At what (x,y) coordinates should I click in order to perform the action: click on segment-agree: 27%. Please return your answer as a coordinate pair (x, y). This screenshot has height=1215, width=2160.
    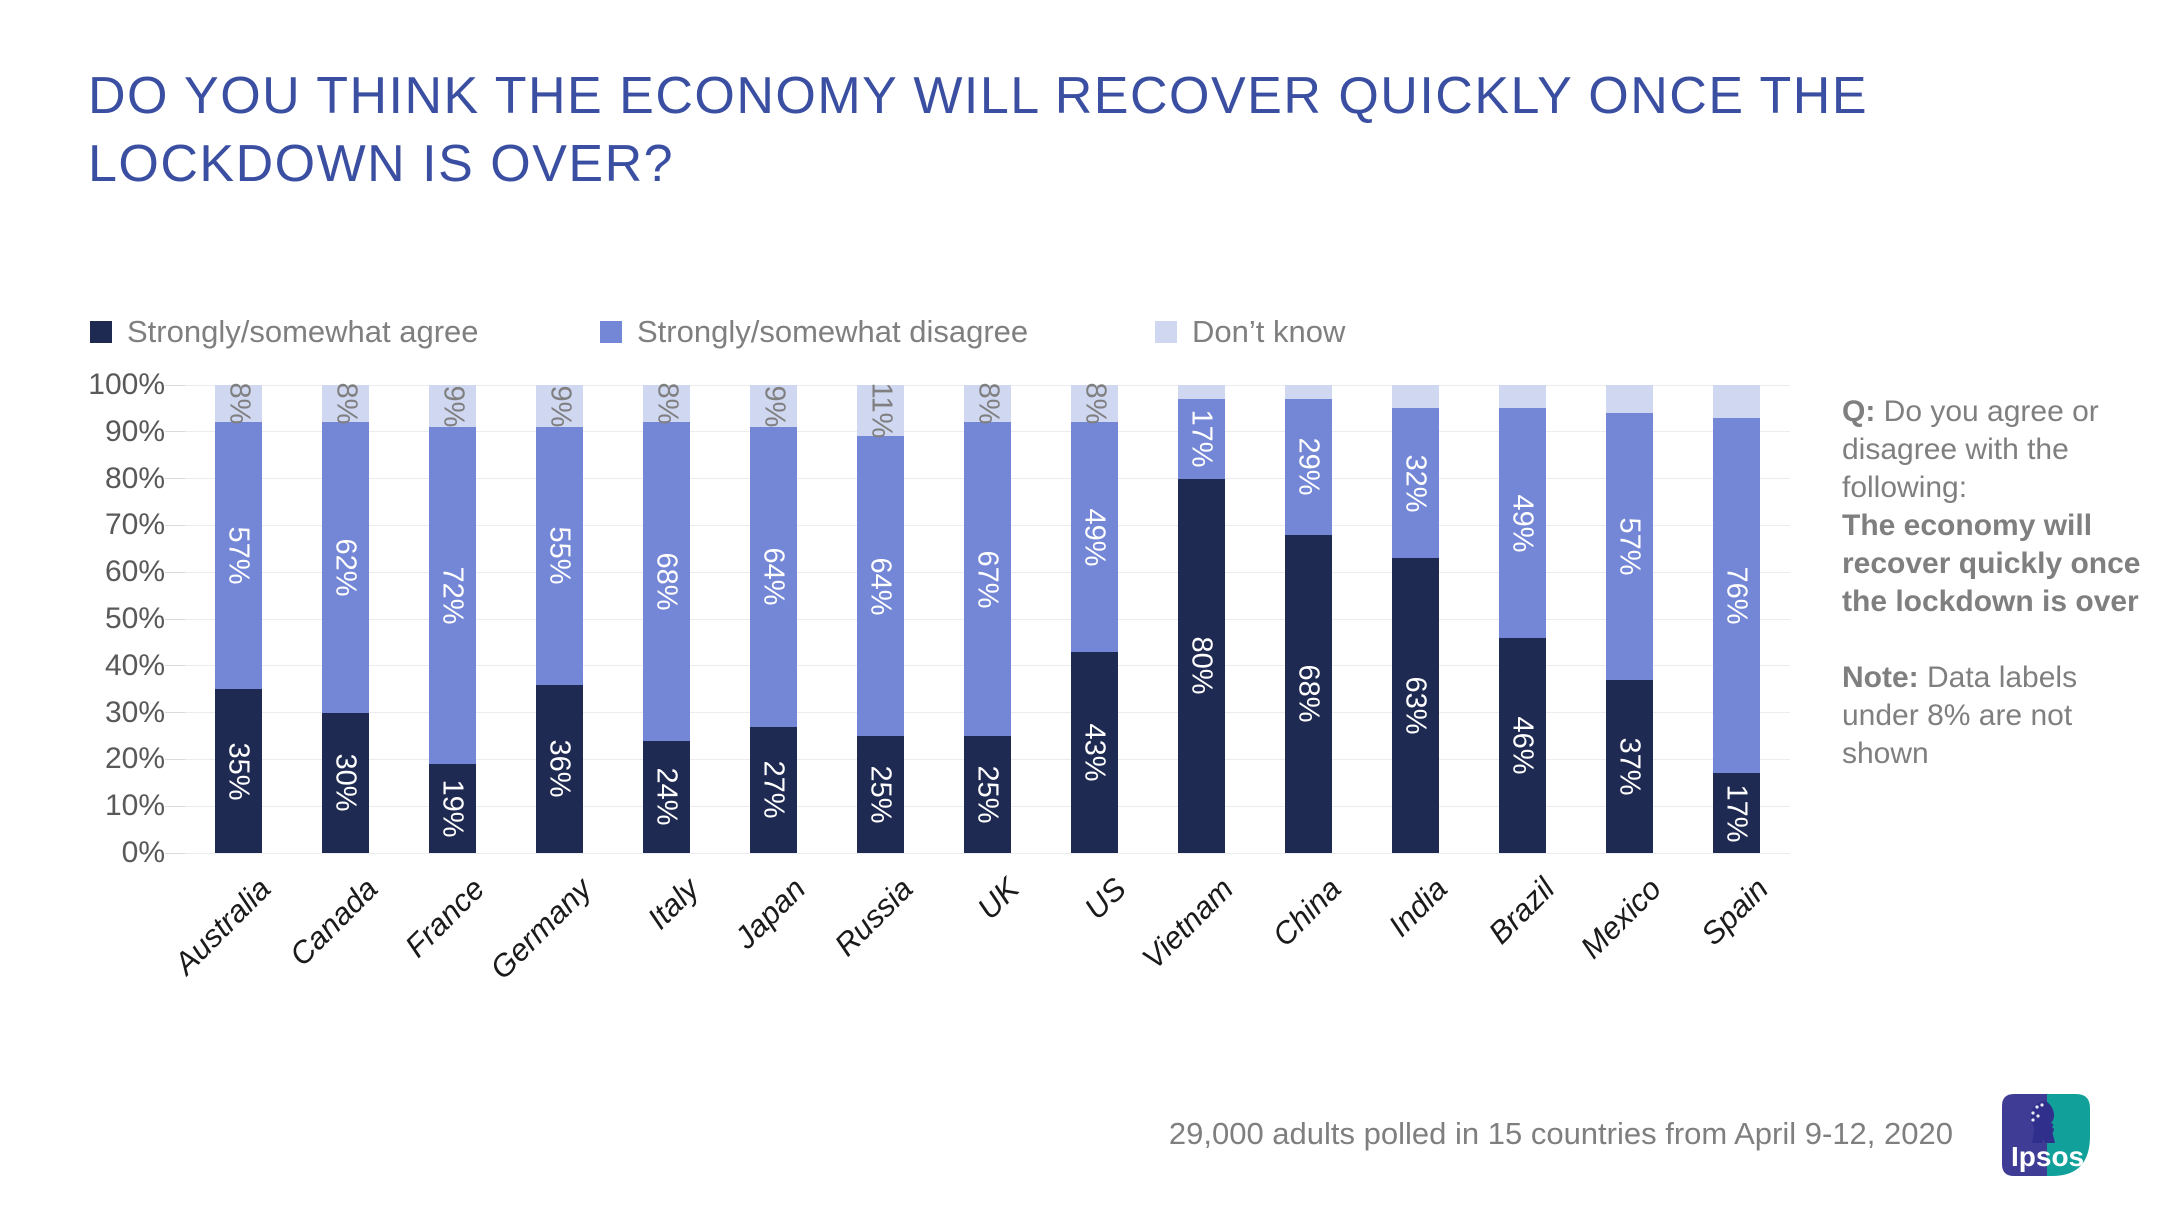
    Looking at the image, I should click on (773, 789).